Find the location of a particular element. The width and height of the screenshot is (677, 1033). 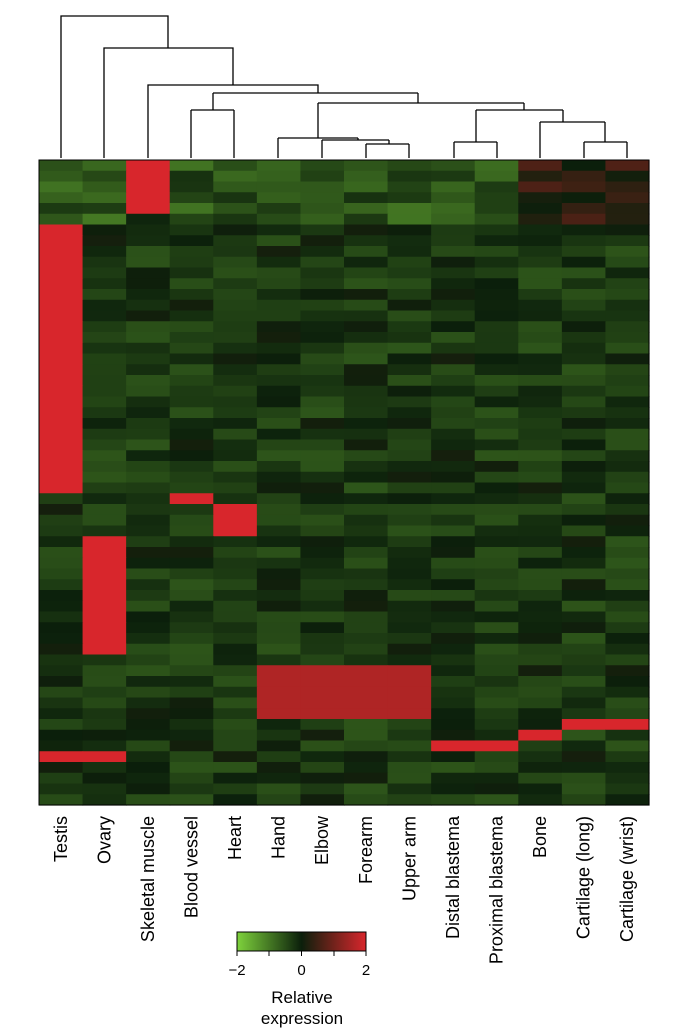

color-scale-bar is located at coordinates (301, 941).